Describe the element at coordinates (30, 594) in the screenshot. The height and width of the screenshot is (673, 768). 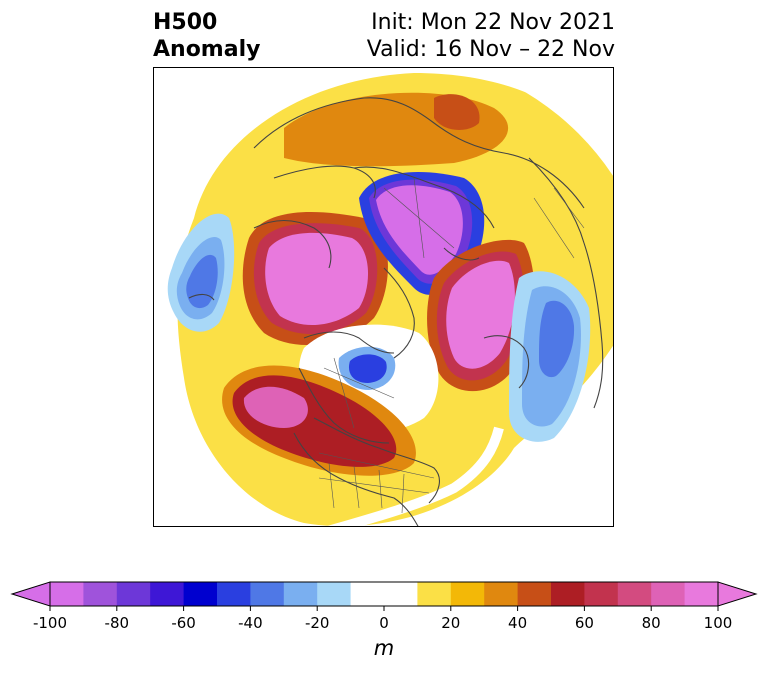
I see `colorbar-extend-under` at that location.